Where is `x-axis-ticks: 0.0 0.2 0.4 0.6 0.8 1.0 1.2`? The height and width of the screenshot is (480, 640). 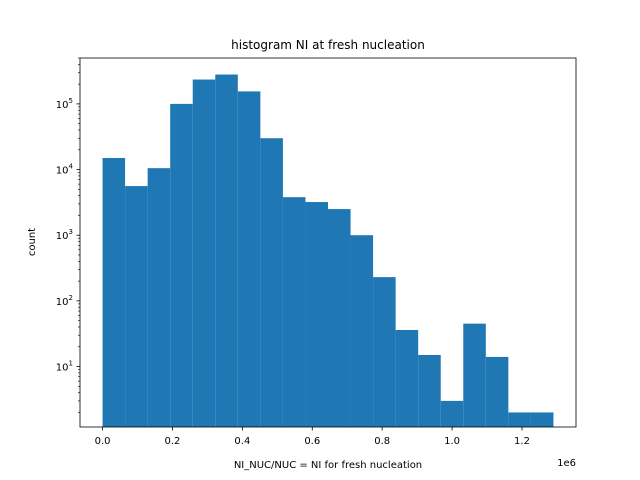 x-axis-ticks: 0.0 0.2 0.4 0.6 0.8 1.0 1.2 is located at coordinates (312, 437).